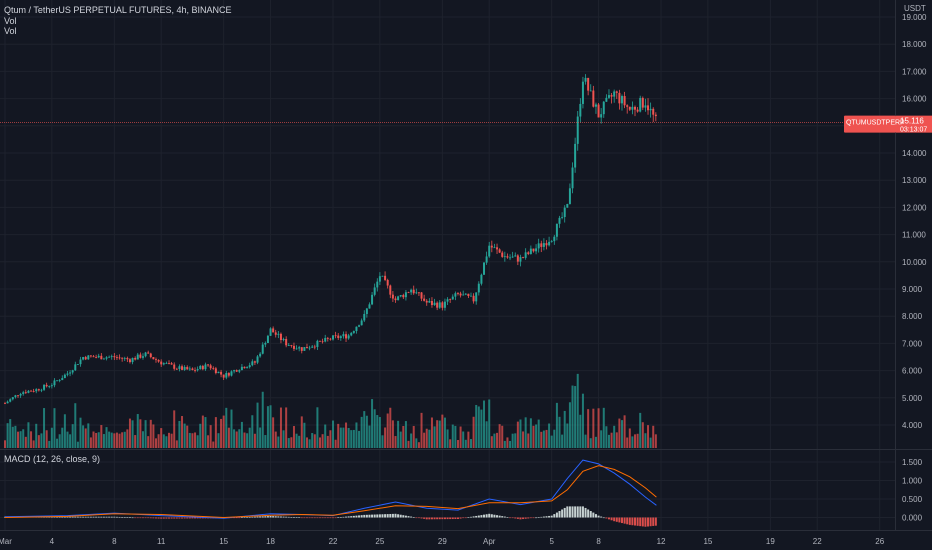 This screenshot has width=932, height=550. I want to click on signal-line, so click(330, 492).